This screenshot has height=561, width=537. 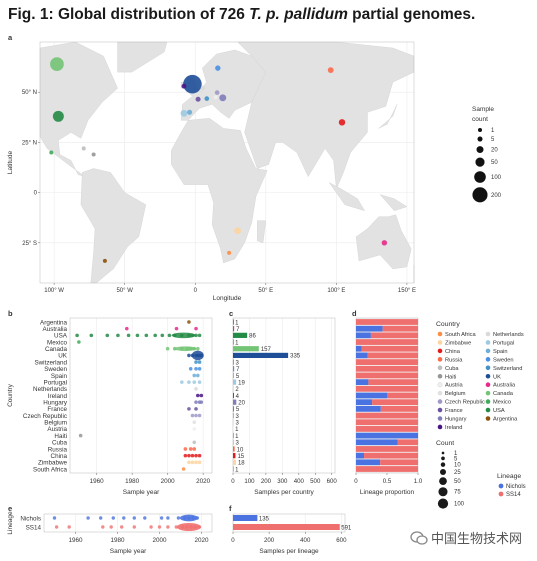 What do you see at coordinates (496, 196) in the screenshot?
I see `size-legend-label: 200` at bounding box center [496, 196].